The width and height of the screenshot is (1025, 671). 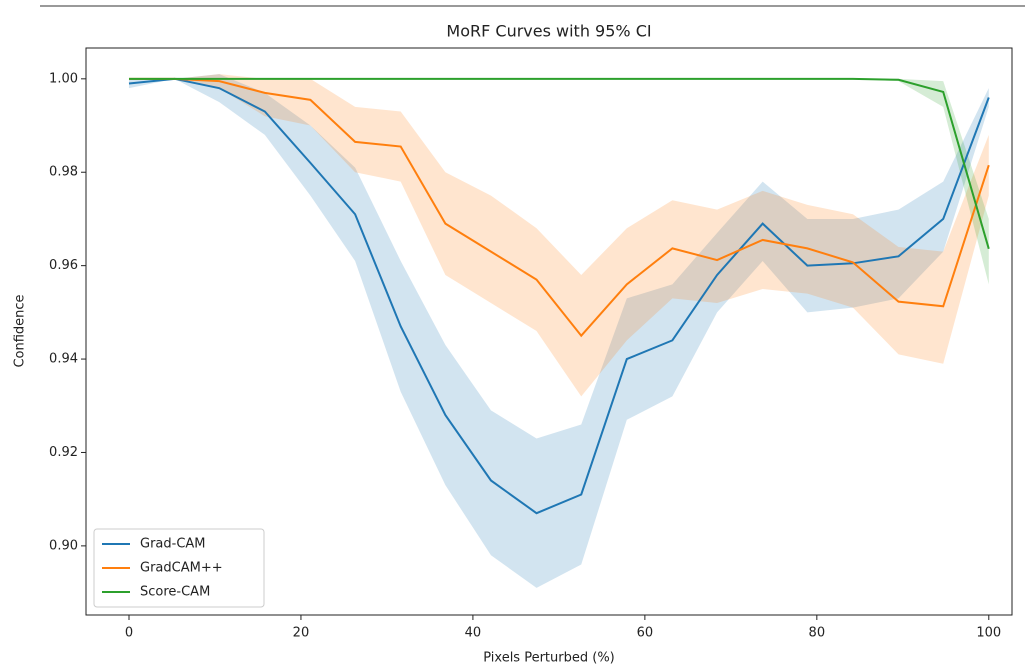 What do you see at coordinates (173, 544) in the screenshot?
I see `legend-label: Grad-CAM` at bounding box center [173, 544].